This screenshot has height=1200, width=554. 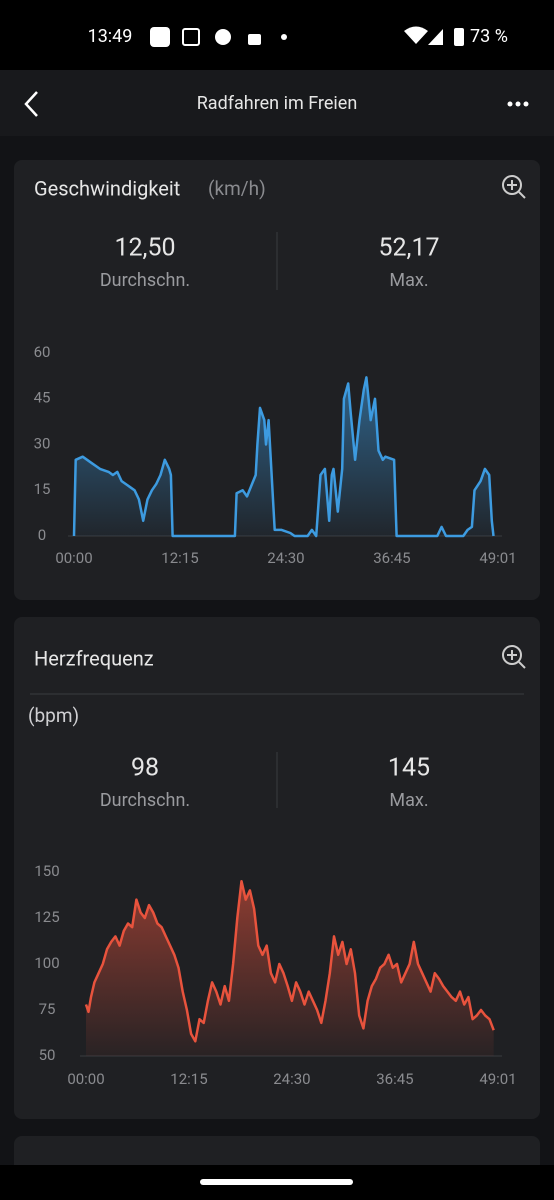 I want to click on more-button, so click(x=518, y=104).